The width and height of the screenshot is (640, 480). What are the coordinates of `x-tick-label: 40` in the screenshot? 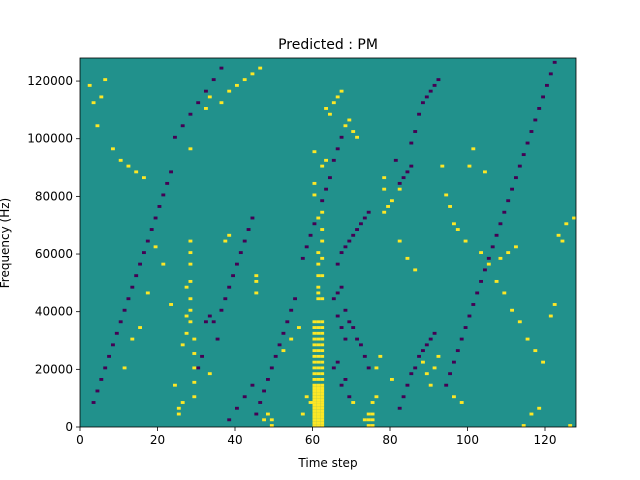 It's located at (234, 440).